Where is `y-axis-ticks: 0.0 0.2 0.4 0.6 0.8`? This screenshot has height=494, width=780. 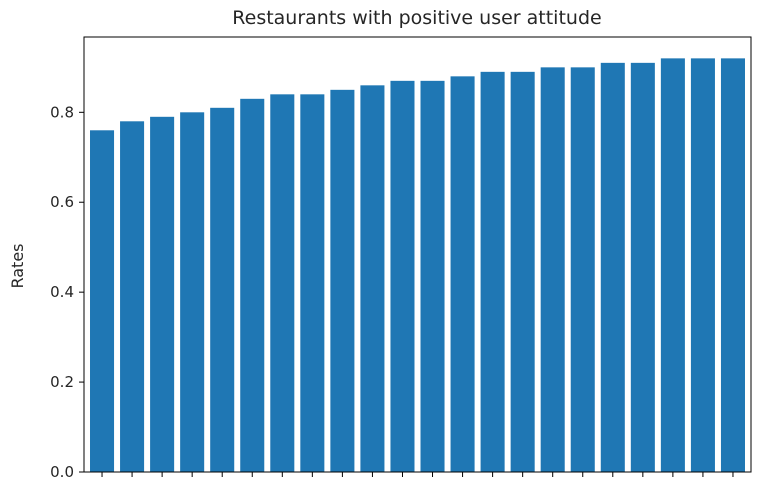
y-axis-ticks: 0.0 0.2 0.4 0.6 0.8 is located at coordinates (67, 292).